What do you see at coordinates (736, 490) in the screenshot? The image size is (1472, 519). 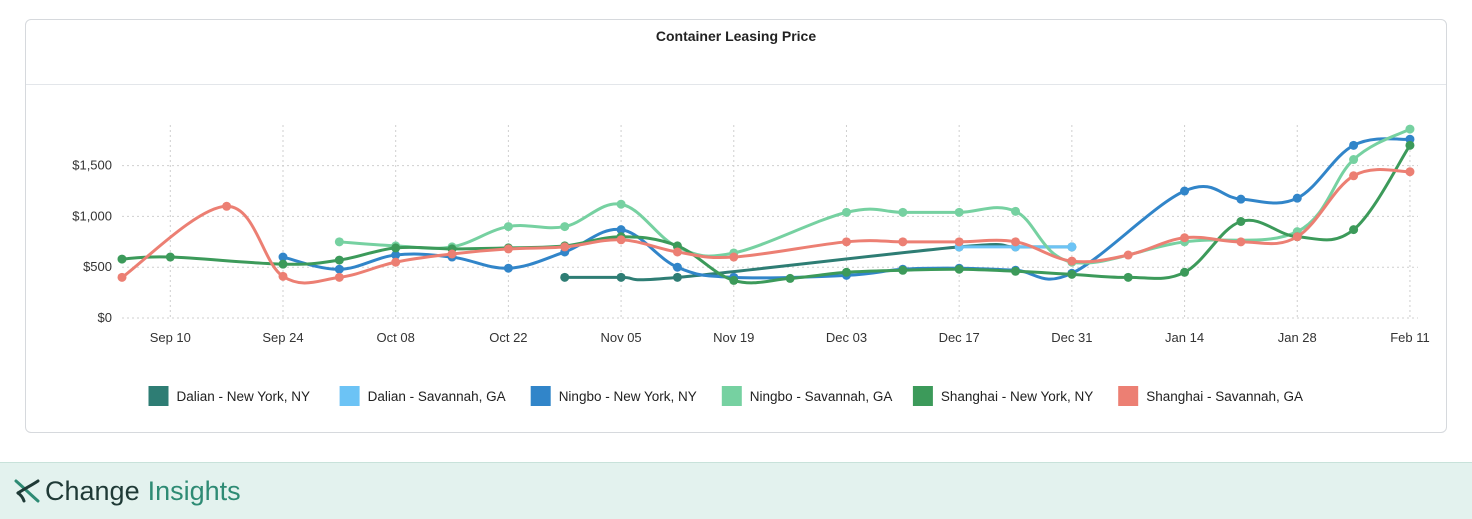 I see `footer-bar: Change Insights` at bounding box center [736, 490].